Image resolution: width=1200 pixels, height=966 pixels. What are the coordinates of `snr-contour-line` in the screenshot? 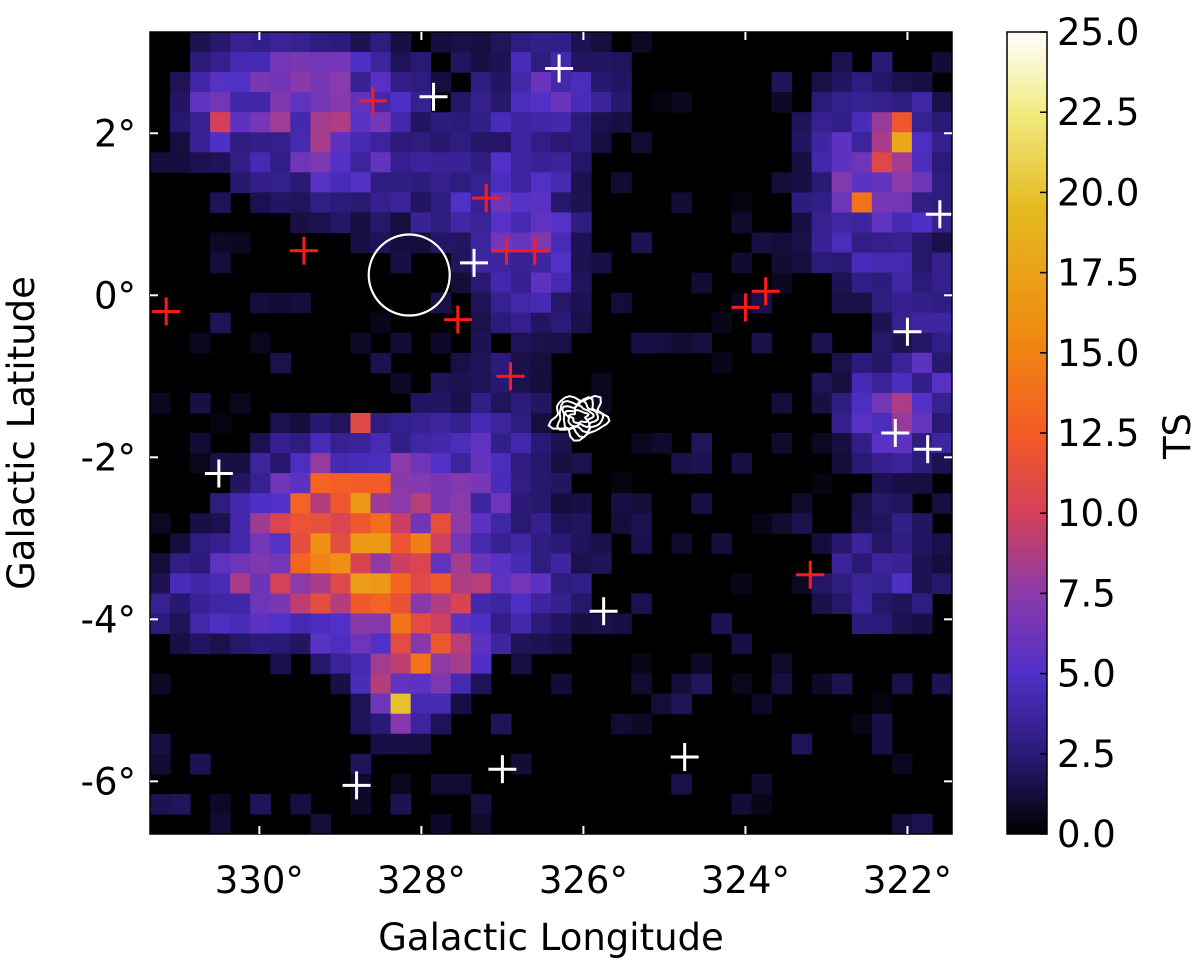 It's located at (579, 418).